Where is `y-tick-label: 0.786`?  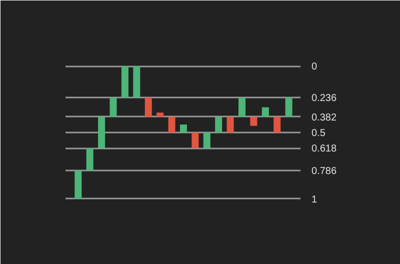
y-tick-label: 0.786 is located at coordinates (324, 171).